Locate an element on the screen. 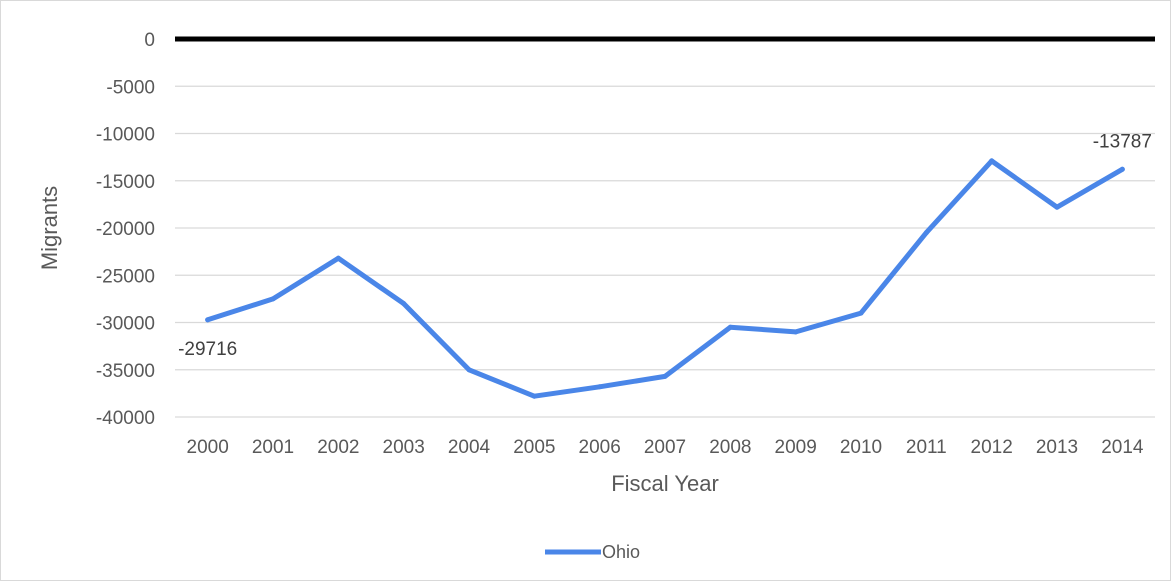  x-tick-label: 2004 is located at coordinates (469, 447).